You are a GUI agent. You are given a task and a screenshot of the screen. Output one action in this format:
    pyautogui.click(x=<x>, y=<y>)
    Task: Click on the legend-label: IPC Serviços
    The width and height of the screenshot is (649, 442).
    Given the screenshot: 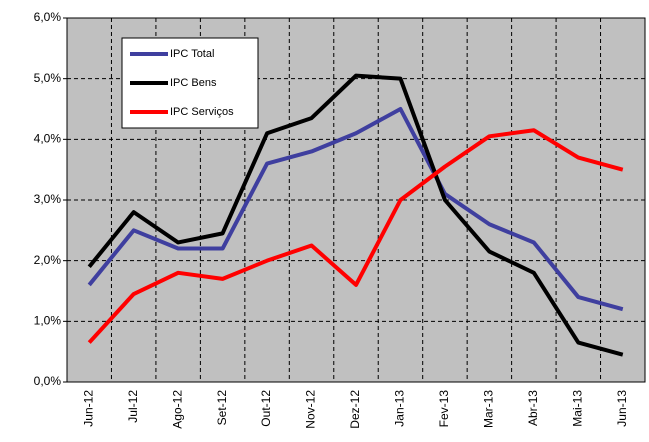 What is the action you would take?
    pyautogui.click(x=202, y=112)
    